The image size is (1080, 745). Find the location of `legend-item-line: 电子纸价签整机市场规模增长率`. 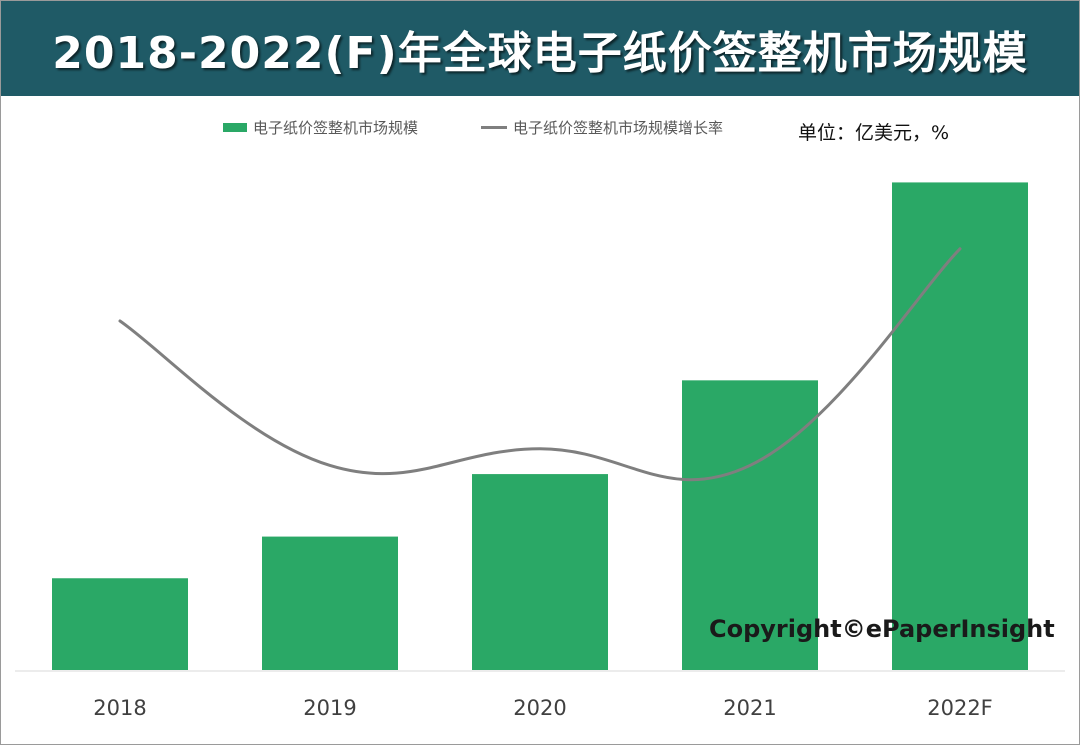

legend-item-line: 电子纸价签整机市场规模增长率 is located at coordinates (602, 127).